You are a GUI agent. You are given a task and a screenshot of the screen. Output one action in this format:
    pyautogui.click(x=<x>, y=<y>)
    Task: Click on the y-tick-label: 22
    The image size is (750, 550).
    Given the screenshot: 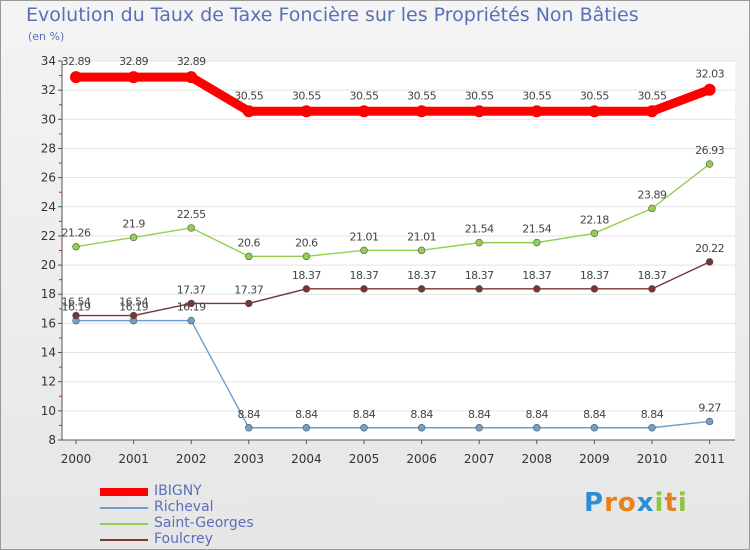 What is the action you would take?
    pyautogui.click(x=48, y=236)
    